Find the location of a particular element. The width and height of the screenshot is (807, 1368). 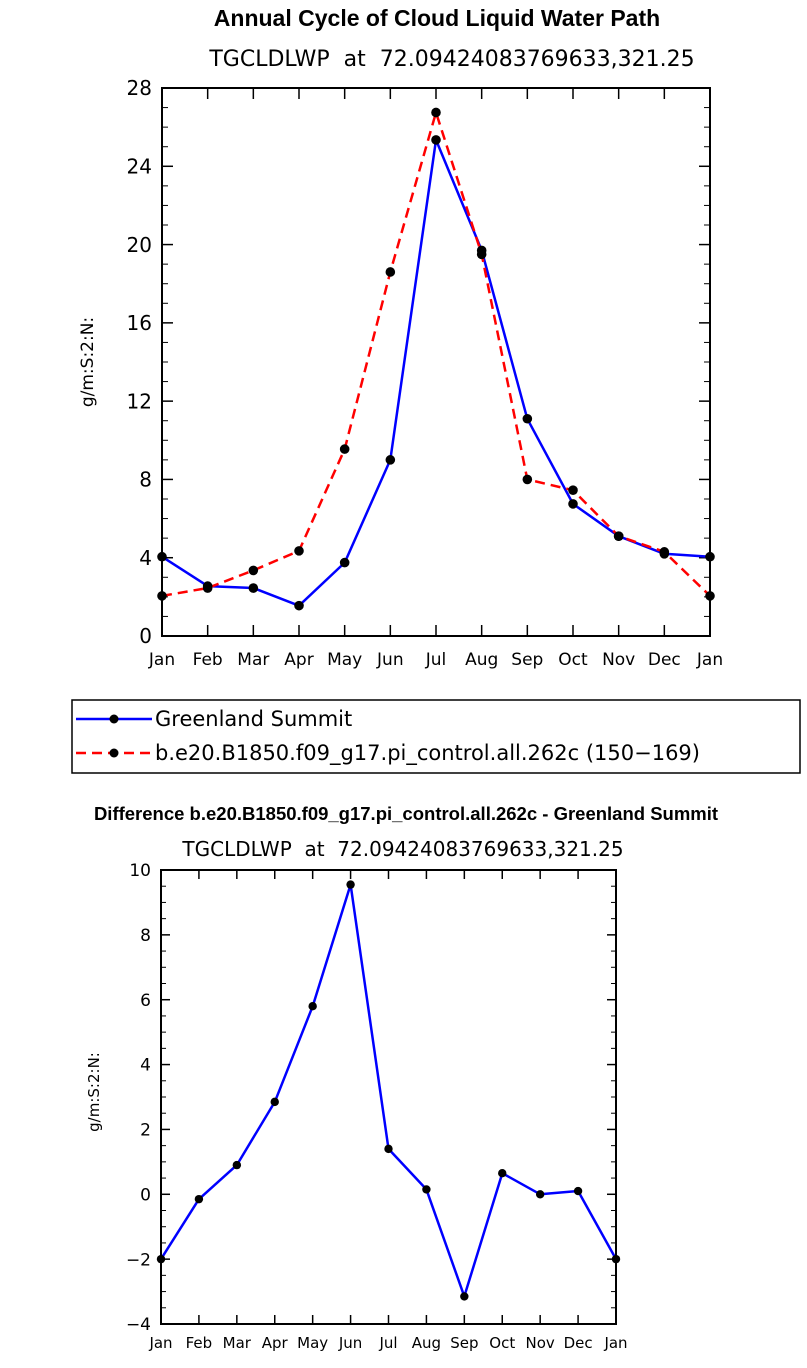

chart1-title: Annual Cycle of Cloud Liquid Water Path is located at coordinates (437, 18).